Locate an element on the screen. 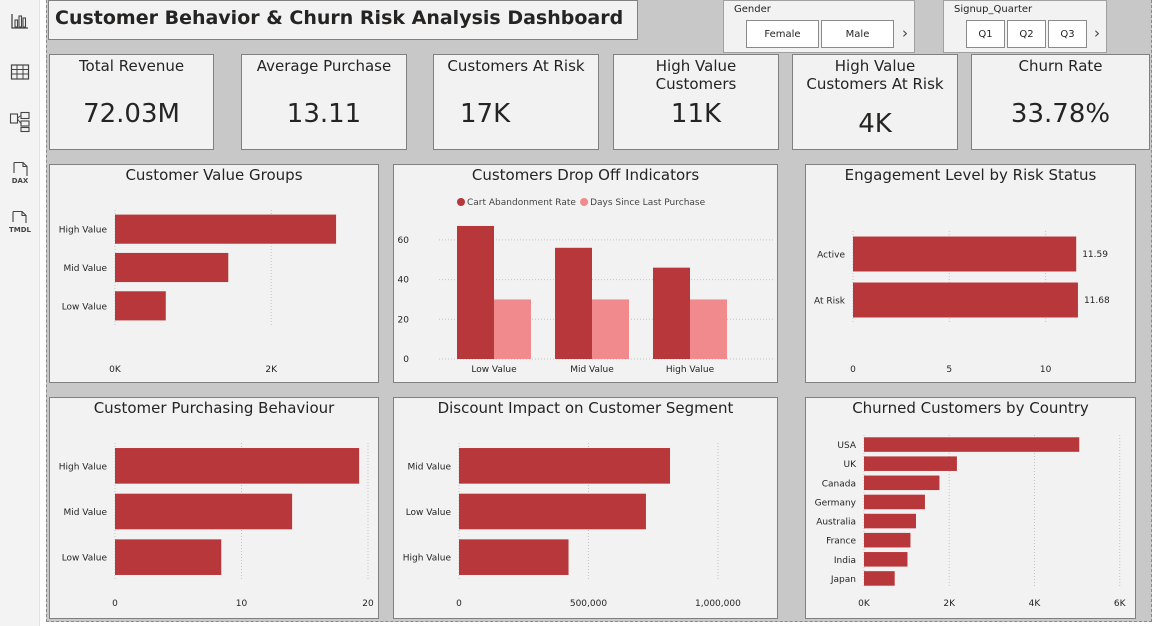 The height and width of the screenshot is (626, 1164). category-label: USA is located at coordinates (846, 446).